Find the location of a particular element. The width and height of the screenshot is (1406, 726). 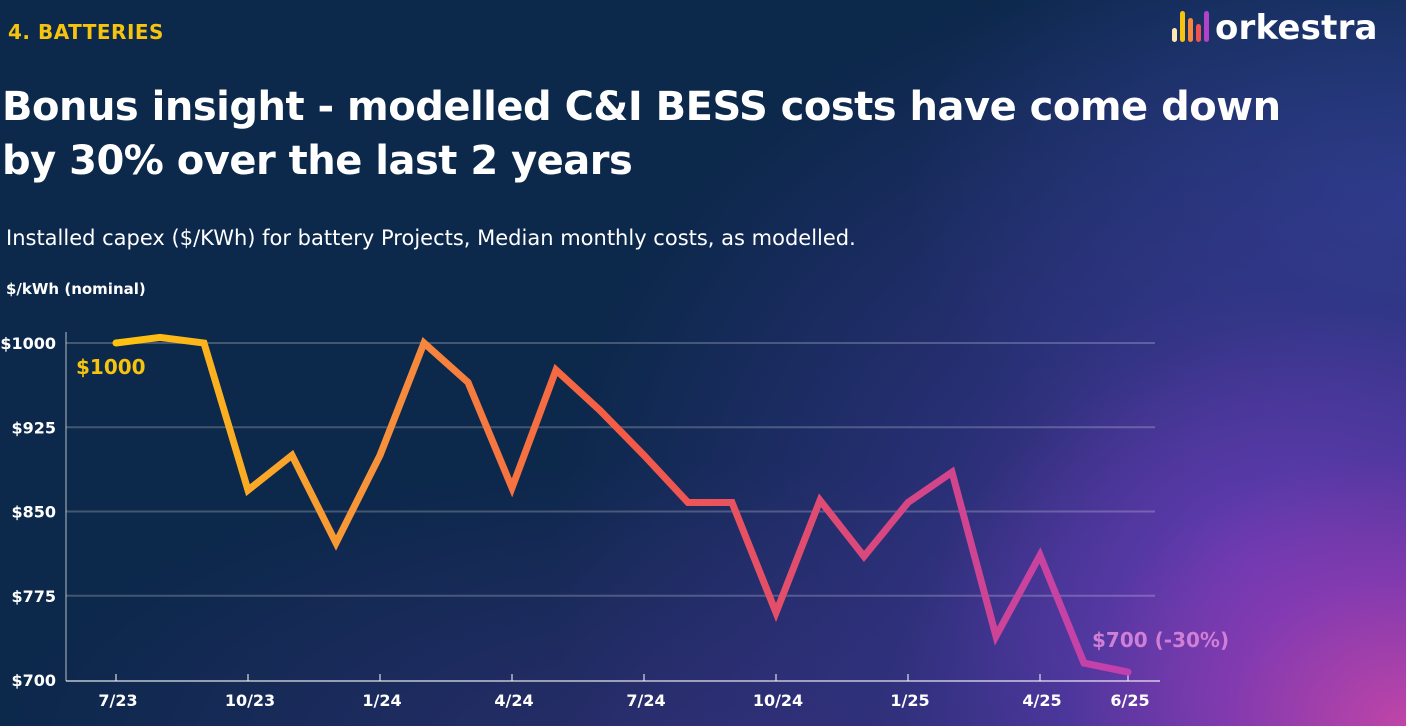

x-tick-label: 1/25 is located at coordinates (909, 700).